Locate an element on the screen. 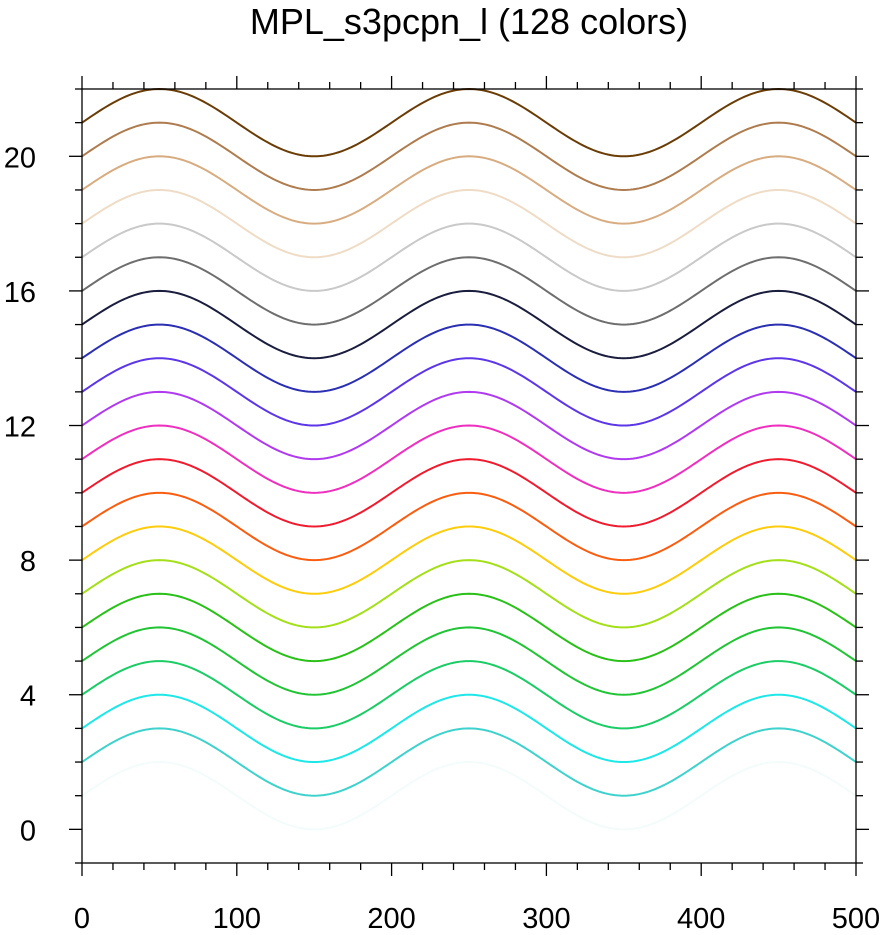 The width and height of the screenshot is (886, 935). y-tick-label: 16 is located at coordinates (20, 293).